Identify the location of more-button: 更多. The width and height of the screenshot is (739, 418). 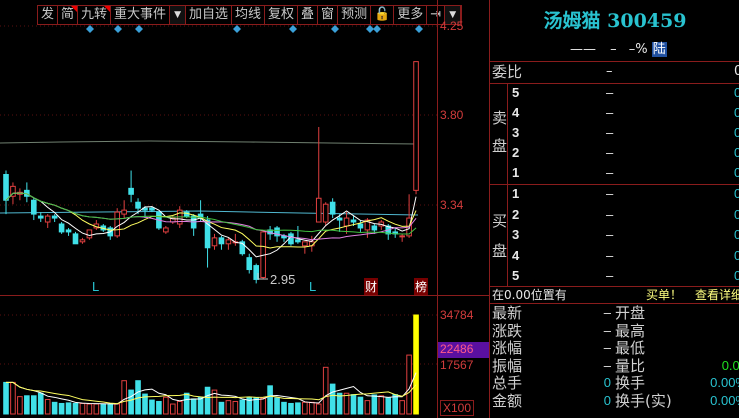
(411, 15).